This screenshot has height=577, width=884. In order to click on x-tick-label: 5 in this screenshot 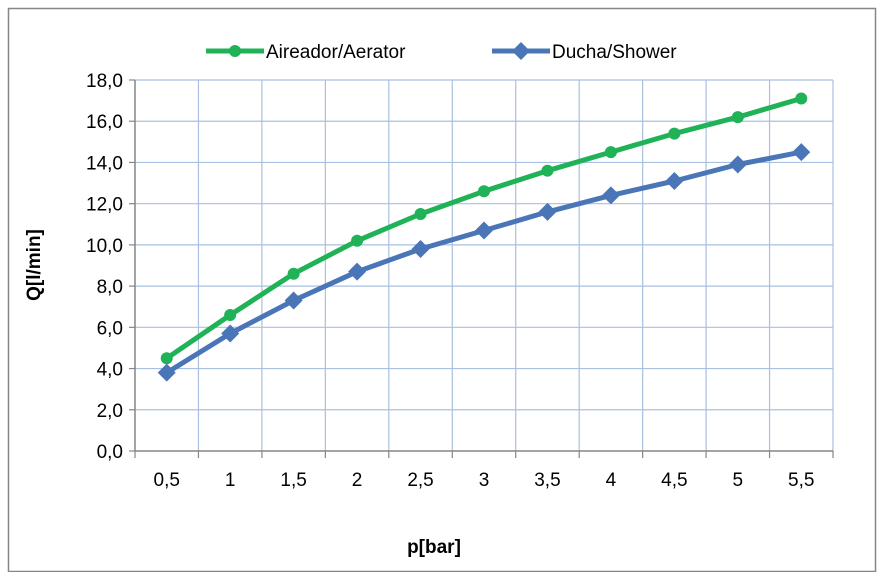, I will do `click(738, 480)`.